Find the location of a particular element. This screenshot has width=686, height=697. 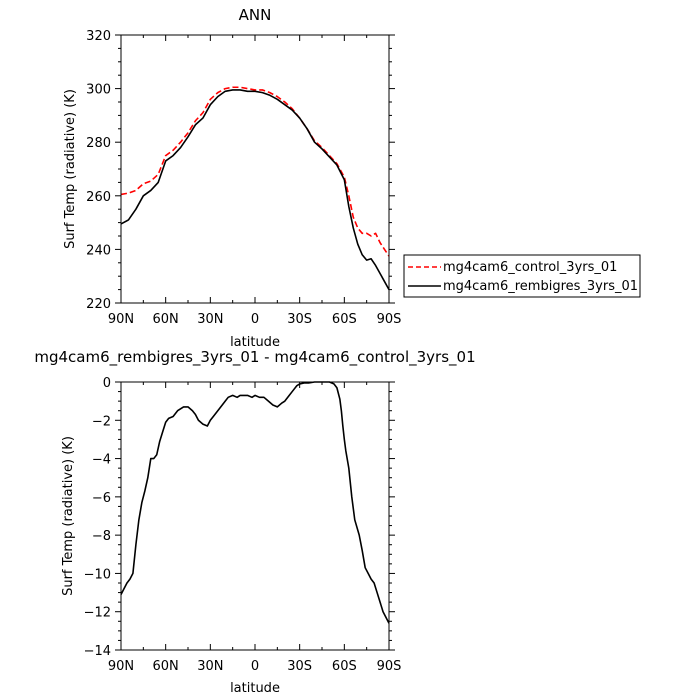

y-tick-label: −4 is located at coordinates (101, 460).